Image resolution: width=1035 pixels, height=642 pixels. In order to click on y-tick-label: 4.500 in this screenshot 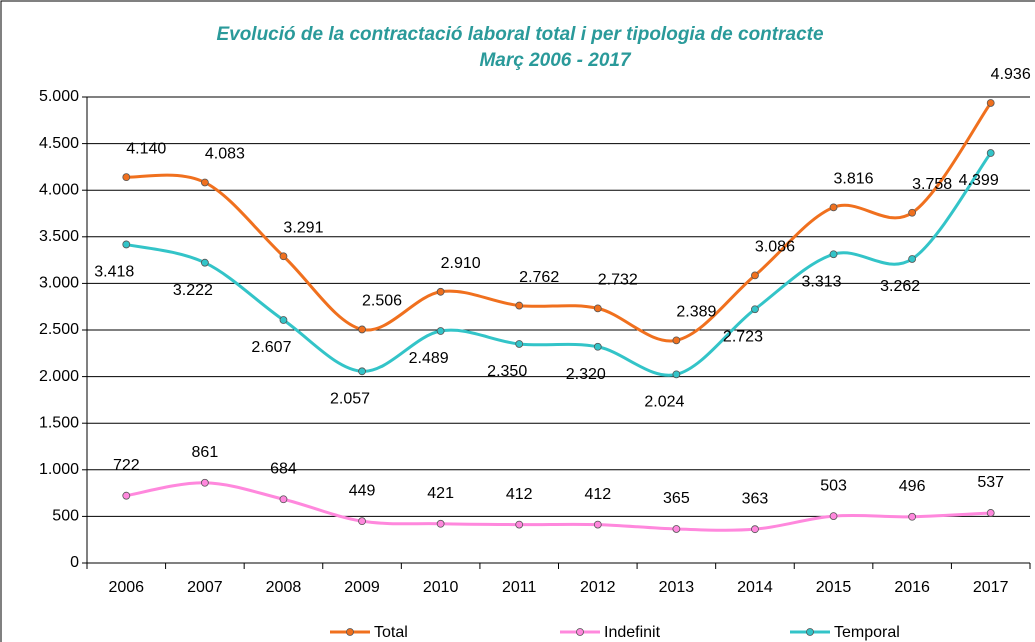, I will do `click(59, 143)`.